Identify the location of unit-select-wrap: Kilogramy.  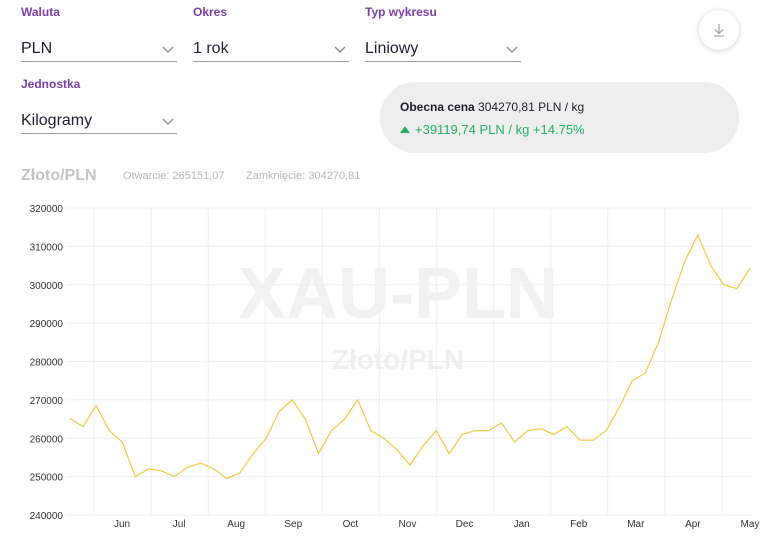
(99, 111).